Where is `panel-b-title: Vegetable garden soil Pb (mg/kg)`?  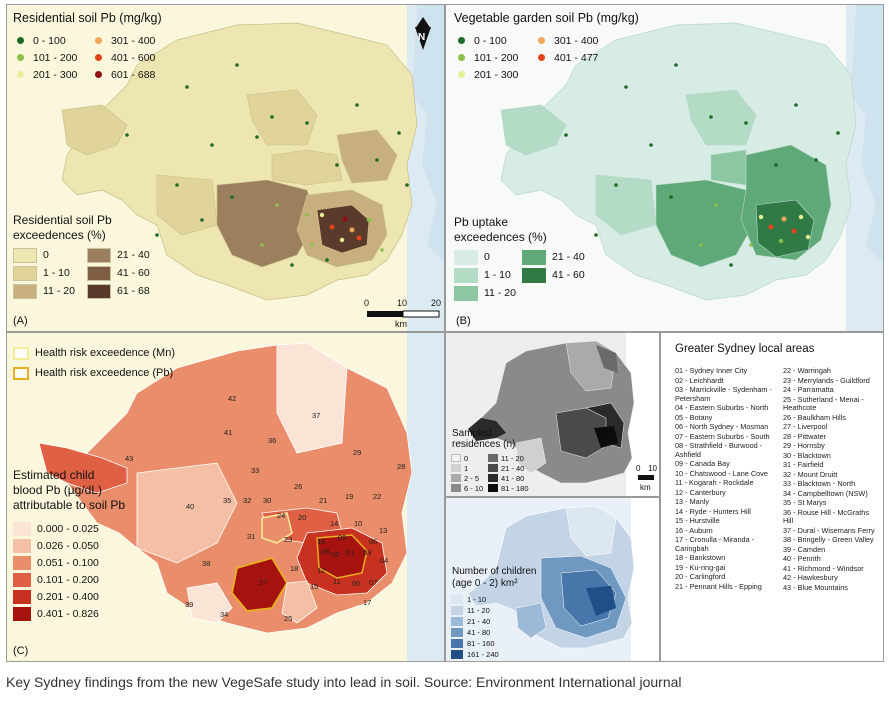
panel-b-title: Vegetable garden soil Pb (mg/kg) is located at coordinates (546, 18).